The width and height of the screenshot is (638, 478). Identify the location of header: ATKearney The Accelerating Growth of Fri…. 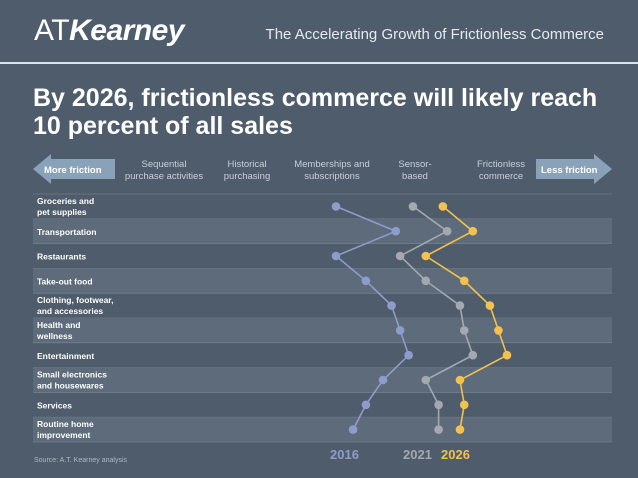
(319, 31).